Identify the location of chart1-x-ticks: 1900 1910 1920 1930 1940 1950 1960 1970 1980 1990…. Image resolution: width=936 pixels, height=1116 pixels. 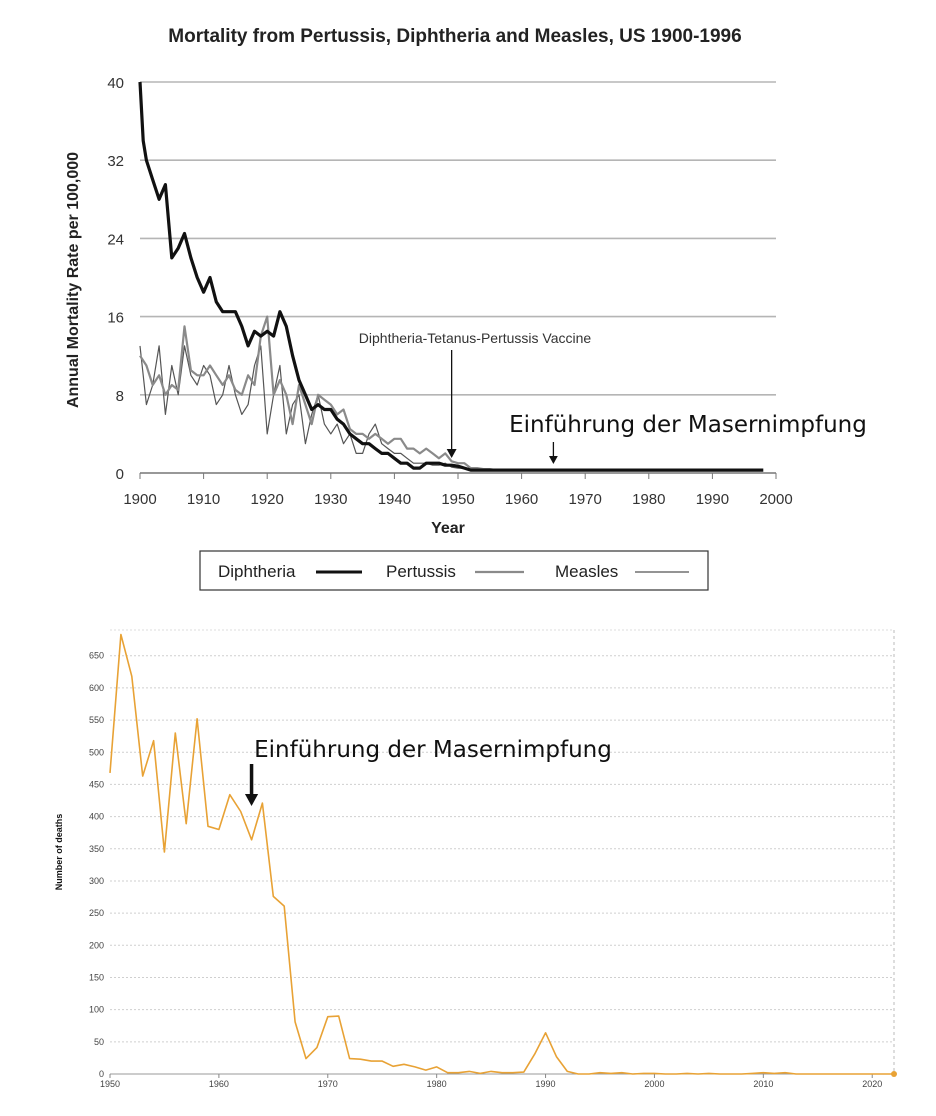
(458, 490).